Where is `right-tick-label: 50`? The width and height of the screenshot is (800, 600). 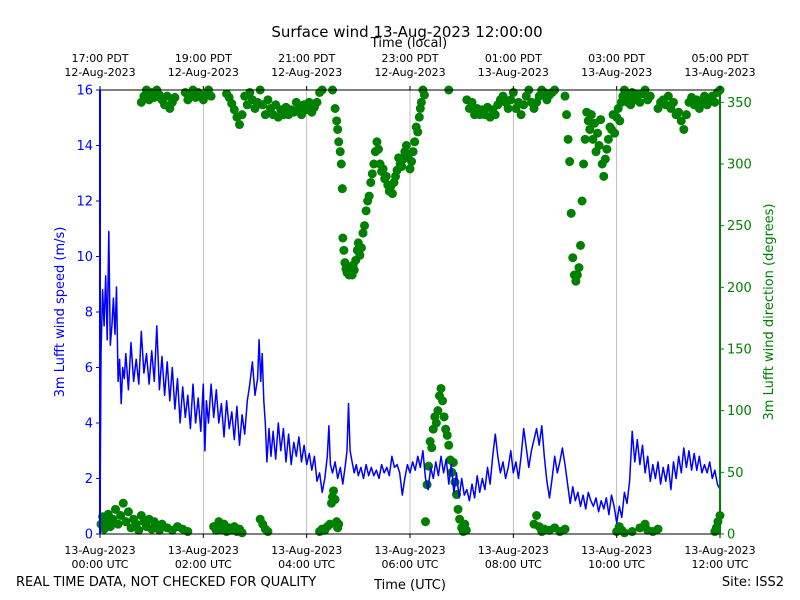
right-tick-label: 50 is located at coordinates (735, 473).